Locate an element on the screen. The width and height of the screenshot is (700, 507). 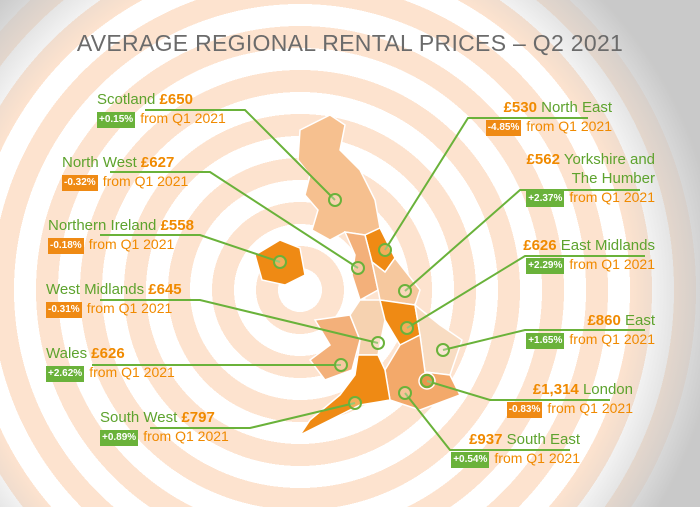
region-north-west is located at coordinates (361, 266).